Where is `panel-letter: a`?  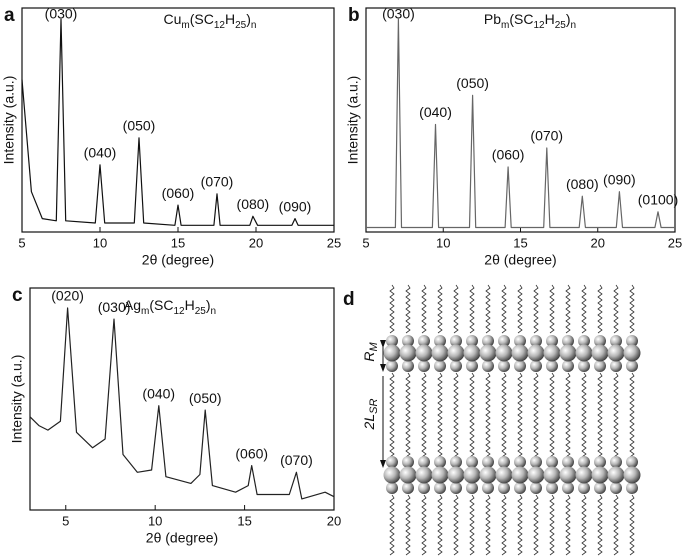
panel-letter: a is located at coordinates (9, 15).